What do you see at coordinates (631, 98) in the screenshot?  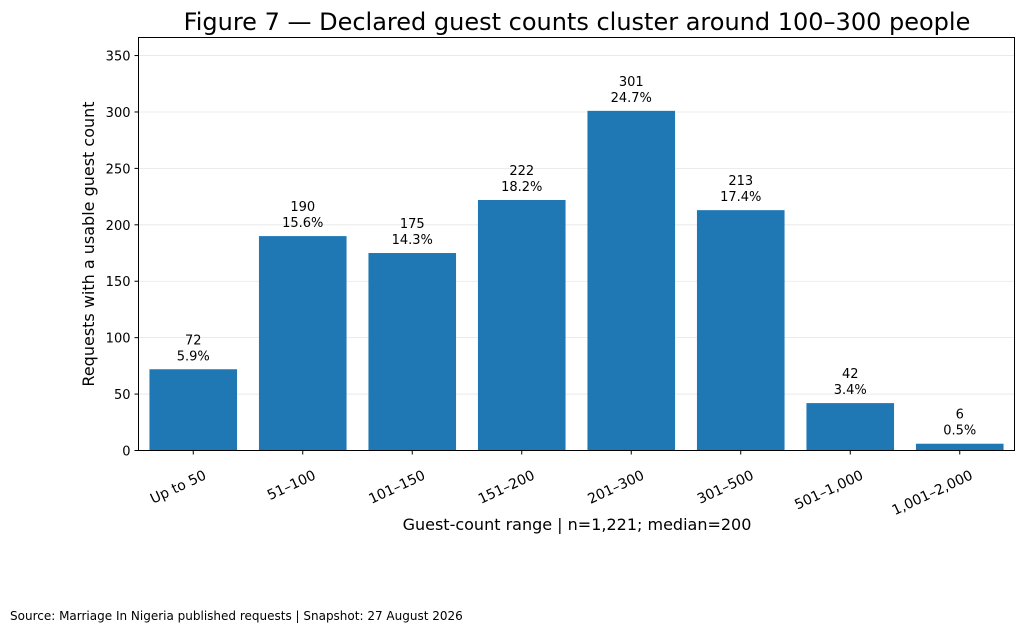 I see `bar-percent-label: 24.7%` at bounding box center [631, 98].